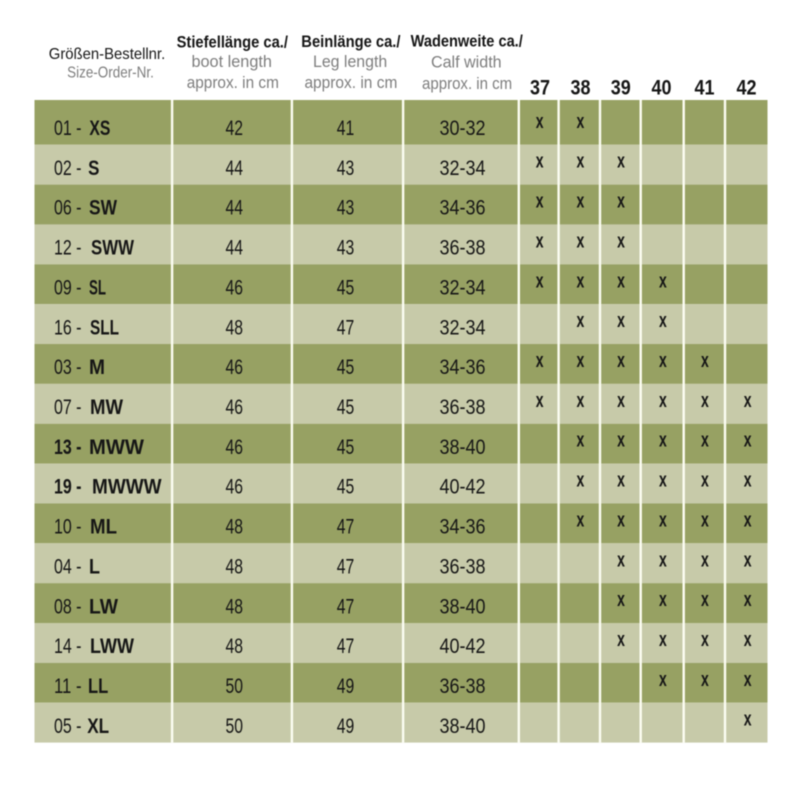 The image size is (800, 800). Describe the element at coordinates (112, 248) in the screenshot. I see `svg-text: SWW` at that location.